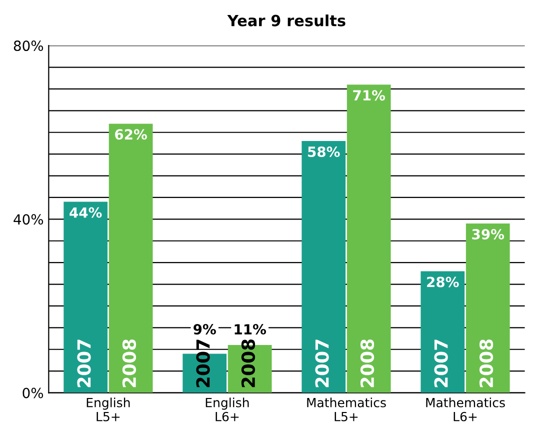 The width and height of the screenshot is (541, 434). What do you see at coordinates (205, 329) in the screenshot?
I see `data-label: 9%` at bounding box center [205, 329].